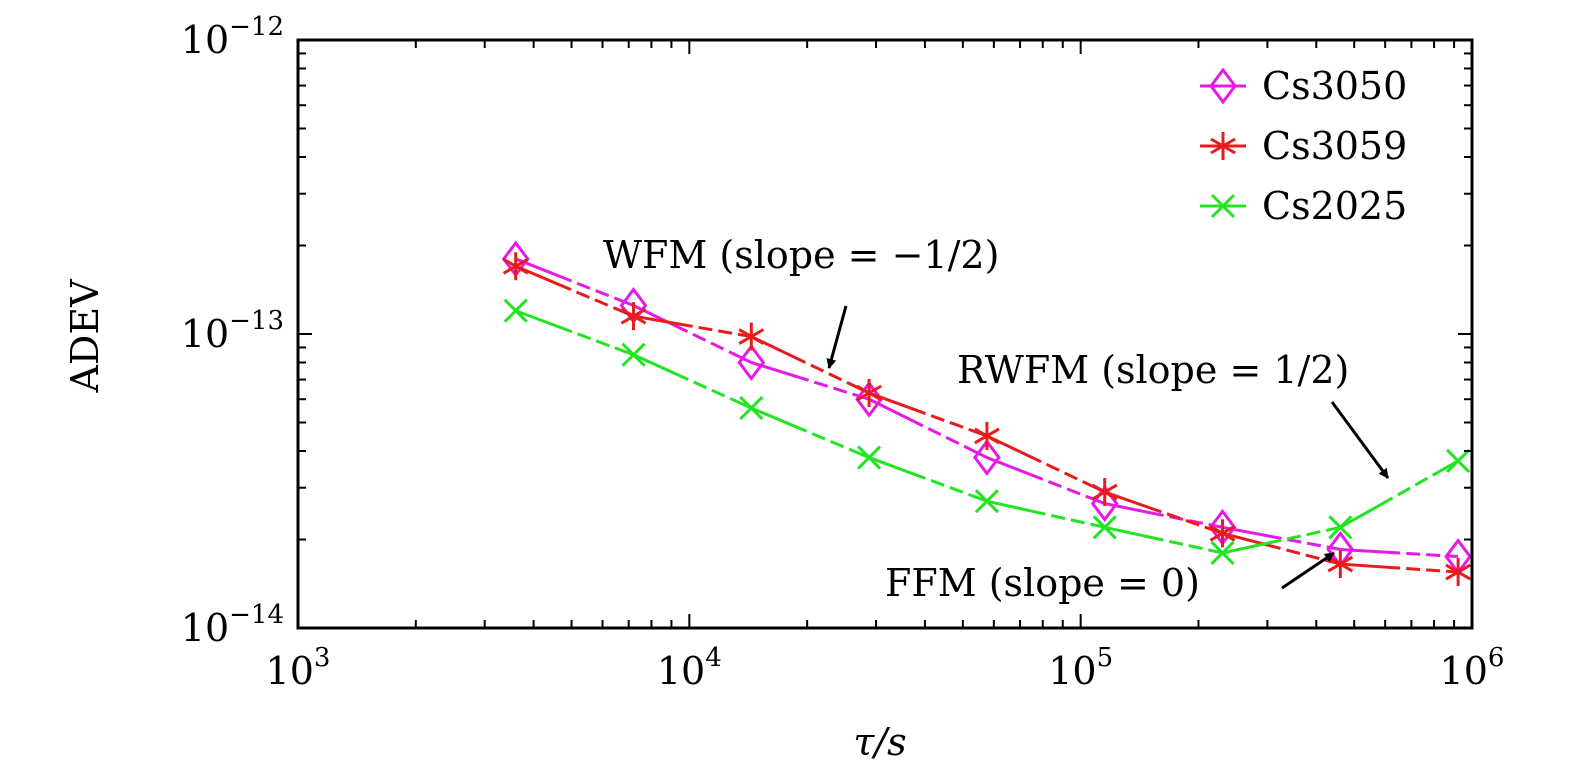 This screenshot has height=778, width=1575. Describe the element at coordinates (232, 331) in the screenshot. I see `y-tick-label: 10−13` at that location.